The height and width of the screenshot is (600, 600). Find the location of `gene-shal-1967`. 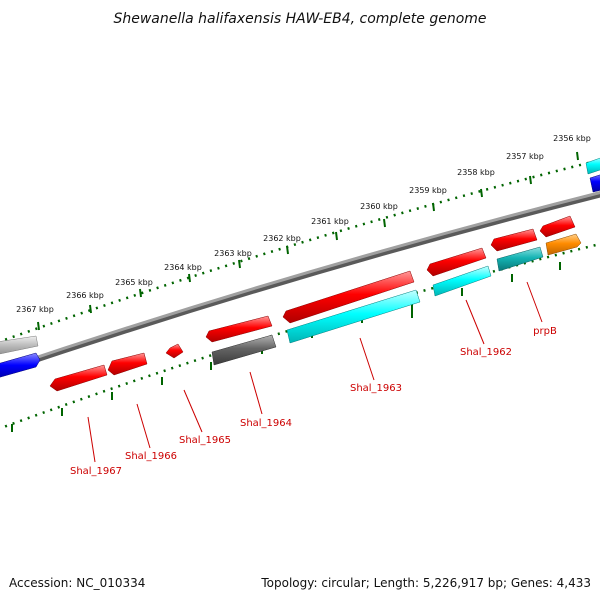

gene-shal-1967 is located at coordinates (78, 378).